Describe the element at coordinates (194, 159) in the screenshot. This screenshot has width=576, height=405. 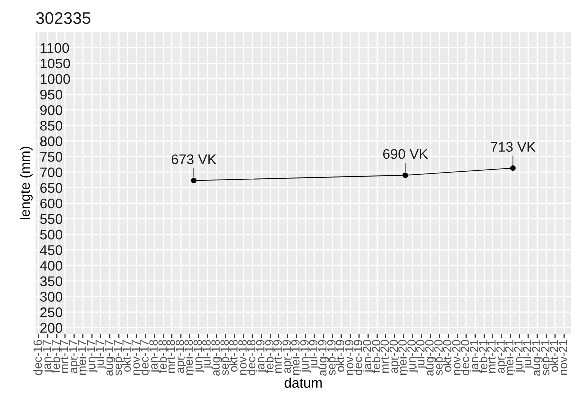
I see `data-label: 673 VK` at that location.